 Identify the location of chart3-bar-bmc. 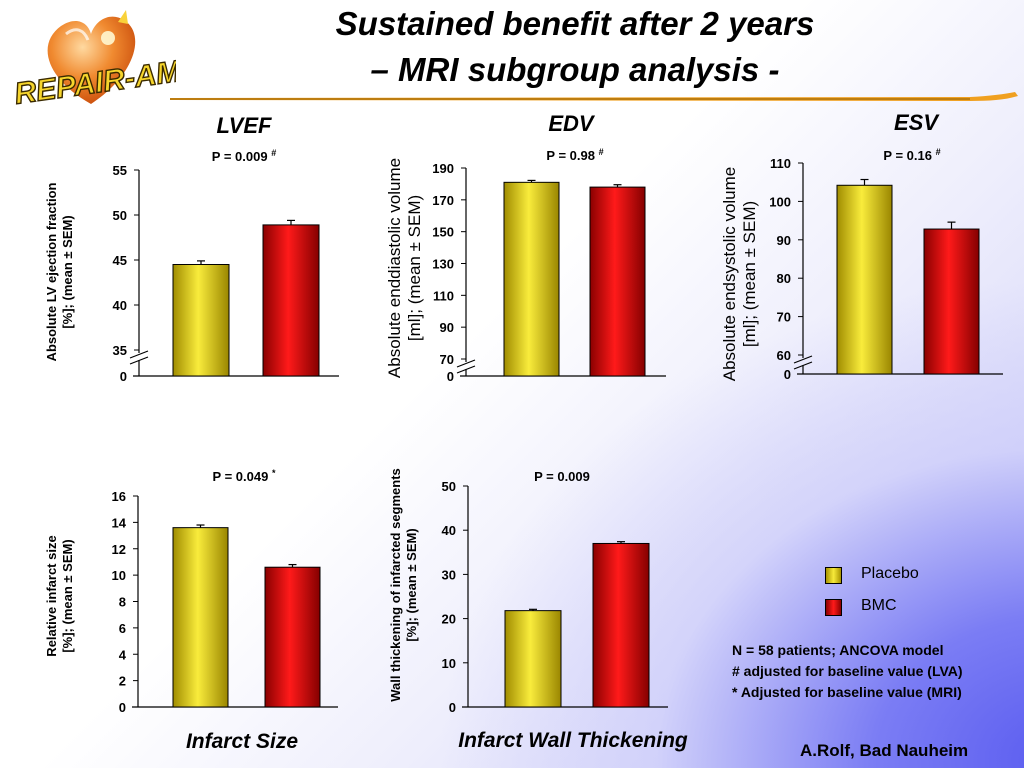
(951, 301).